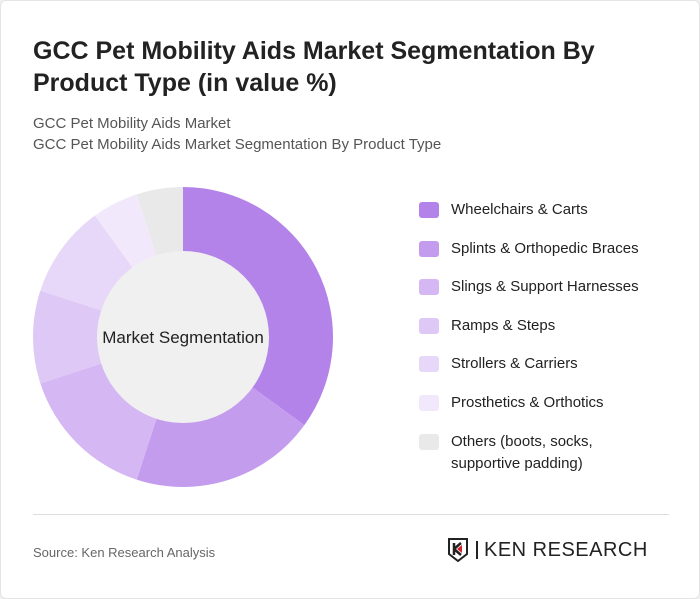 Image resolution: width=700 pixels, height=599 pixels. I want to click on legend-item: Slings & Support Harnesses, so click(540, 295).